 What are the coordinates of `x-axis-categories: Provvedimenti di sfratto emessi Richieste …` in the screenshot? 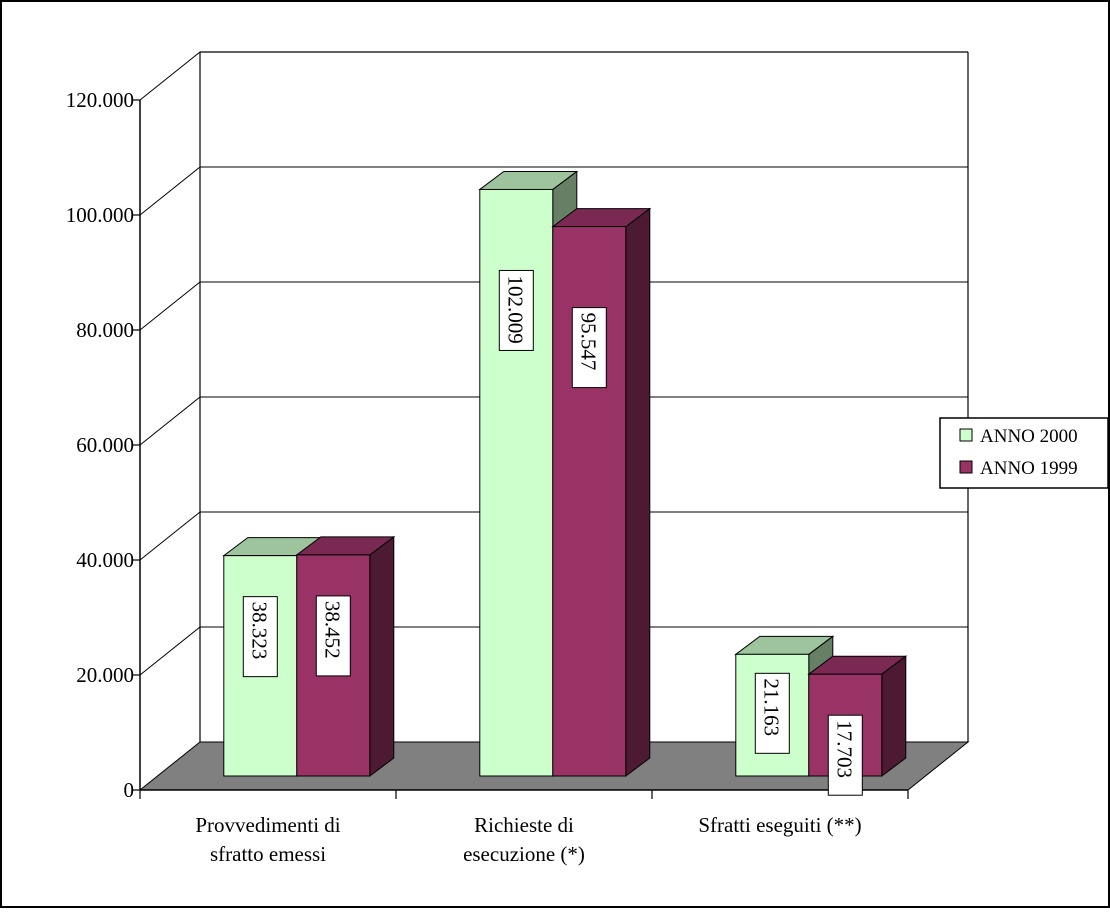 It's located at (528, 839).